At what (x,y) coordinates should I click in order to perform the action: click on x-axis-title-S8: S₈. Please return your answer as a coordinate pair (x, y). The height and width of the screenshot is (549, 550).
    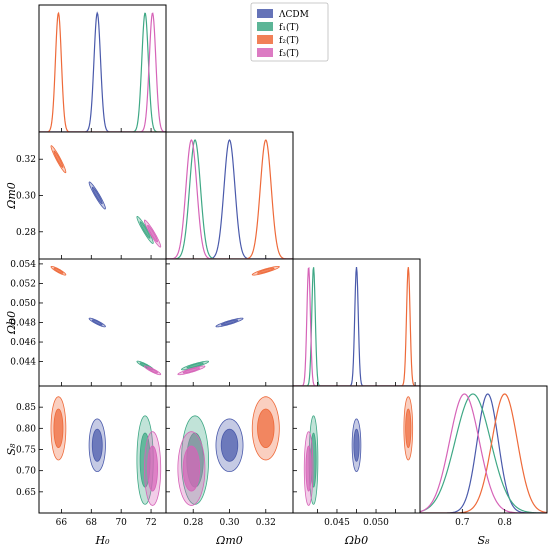
    Looking at the image, I should click on (484, 540).